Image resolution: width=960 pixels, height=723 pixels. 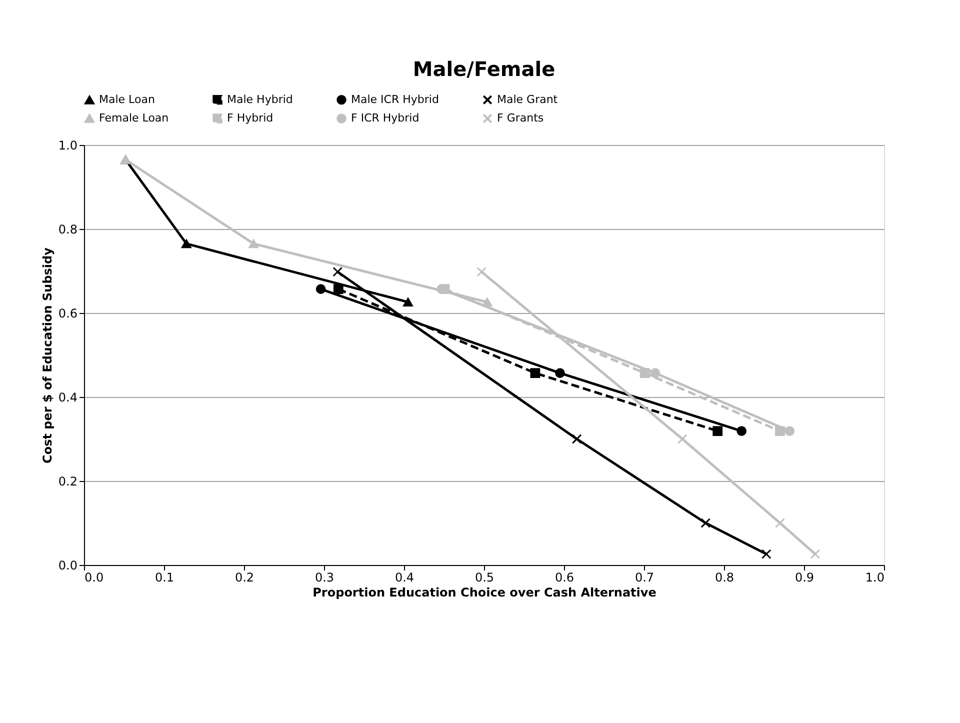 I want to click on y-tick-label: 0.2, so click(x=68, y=481).